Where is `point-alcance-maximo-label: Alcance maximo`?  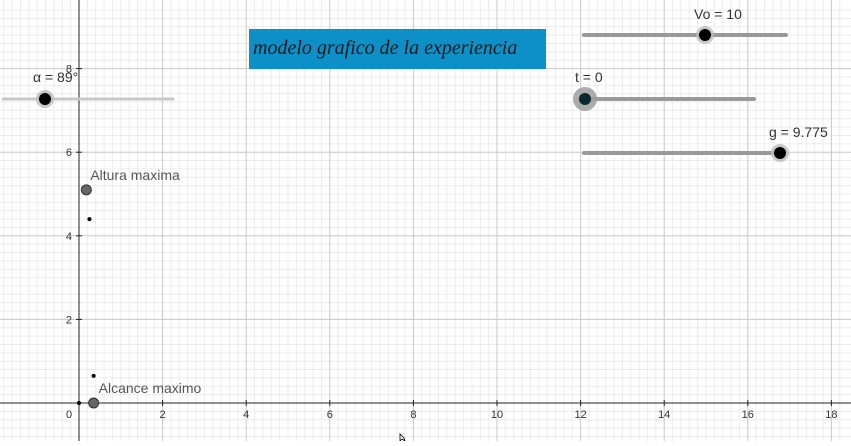
point-alcance-maximo-label: Alcance maximo is located at coordinates (150, 388).